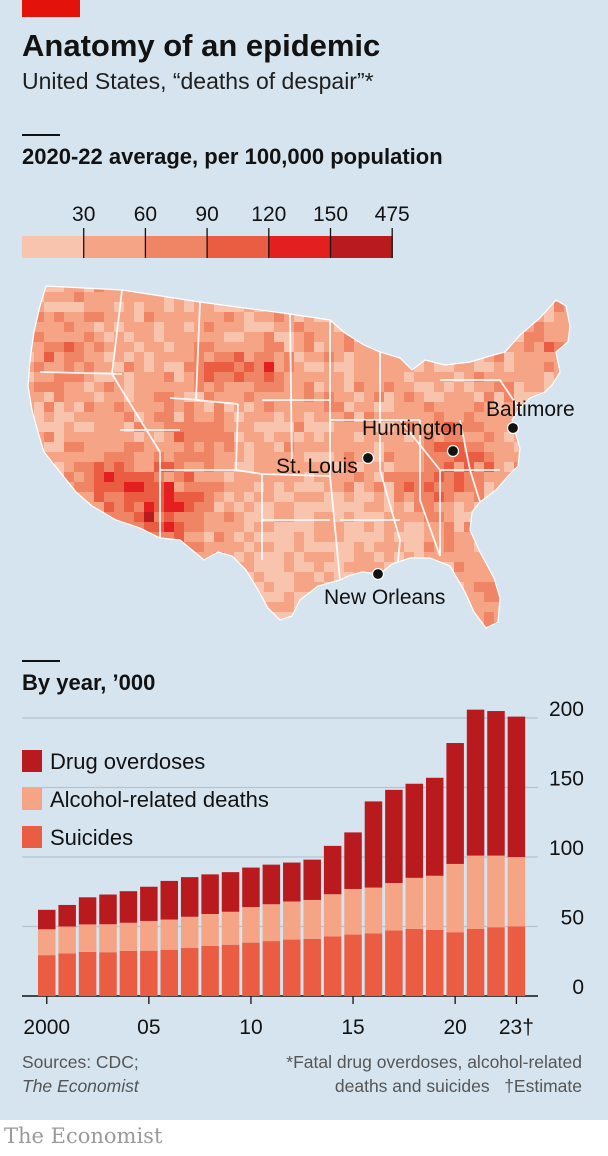 The width and height of the screenshot is (608, 1156). I want to click on sources-note: Sources: CDC; The Economist, so click(80, 1074).